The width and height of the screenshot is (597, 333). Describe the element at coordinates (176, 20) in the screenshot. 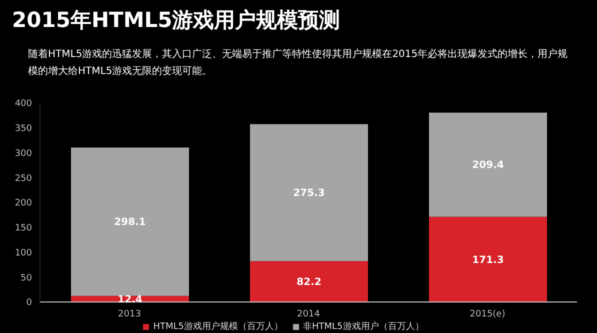

I see `chart-title: 2015年HTML5游戏用户规模预测` at that location.